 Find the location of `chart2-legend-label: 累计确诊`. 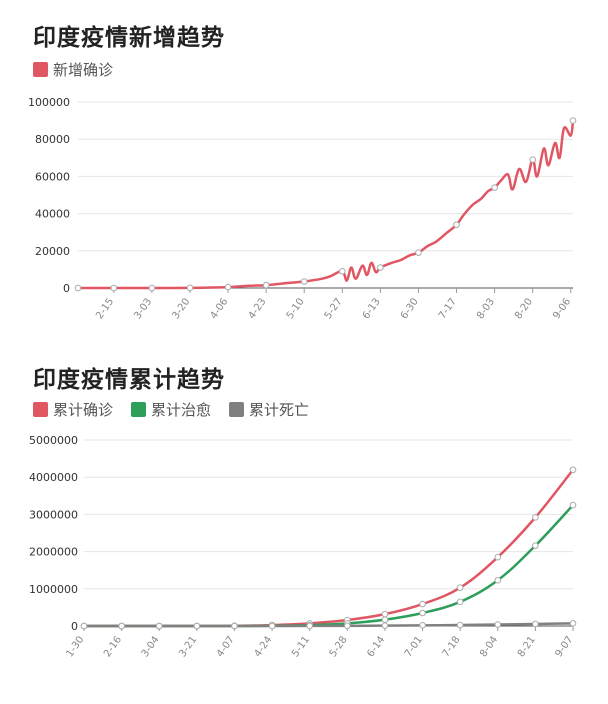

chart2-legend-label: 累计确诊 is located at coordinates (83, 410).